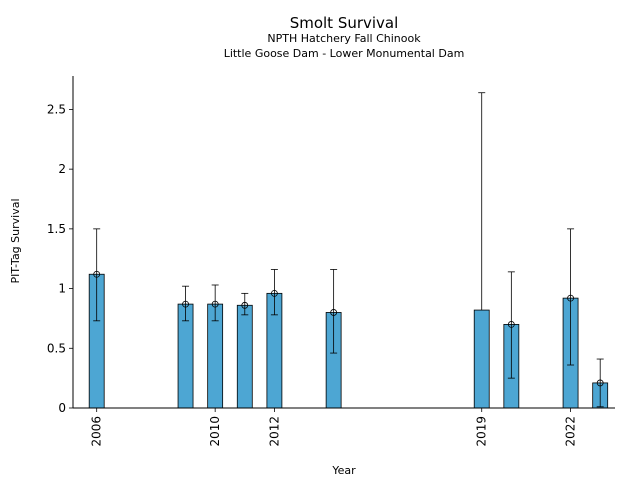 The height and width of the screenshot is (480, 640). I want to click on chart-subtitle-line-2: Little Goose Dam - Lower Monumental Dam, so click(344, 53).